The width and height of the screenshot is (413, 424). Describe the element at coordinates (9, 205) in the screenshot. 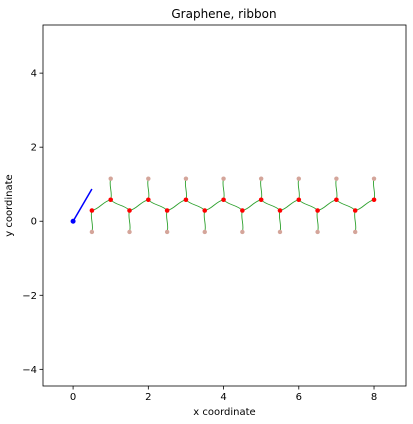

I see `y-axis-label: y coordinate` at that location.